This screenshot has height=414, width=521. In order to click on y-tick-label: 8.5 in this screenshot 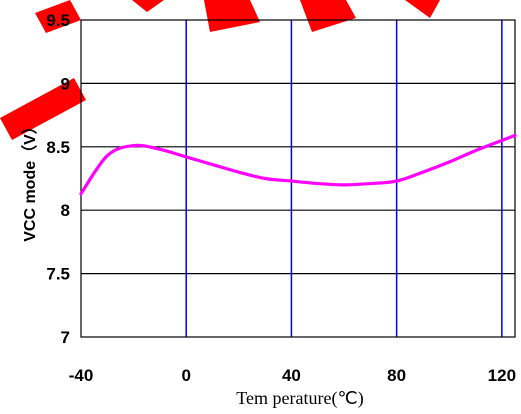, I will do `click(58, 147)`.